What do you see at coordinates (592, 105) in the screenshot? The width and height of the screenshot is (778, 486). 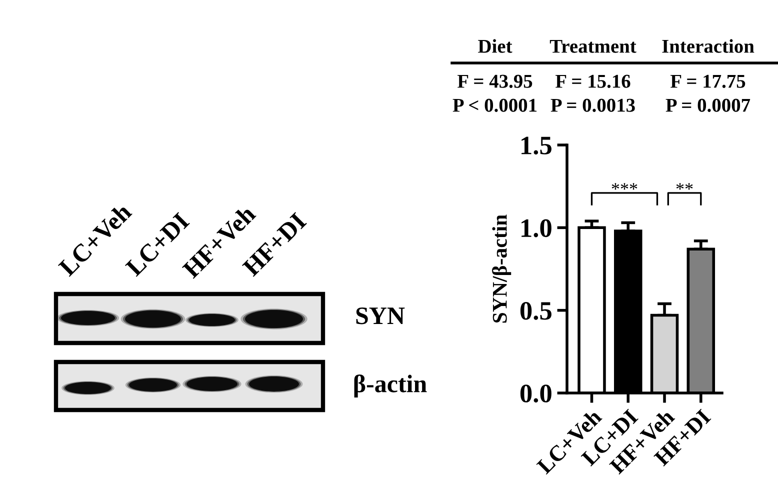 I see `text: P = 0.0013` at bounding box center [592, 105].